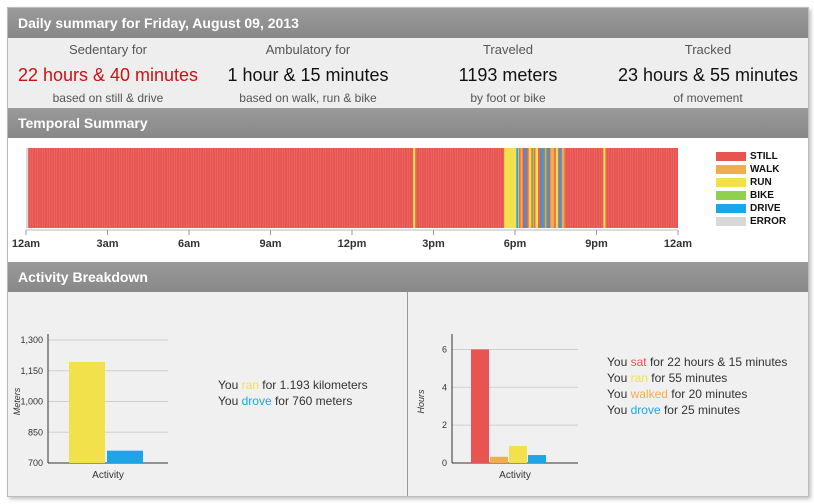 Image resolution: width=814 pixels, height=504 pixels. I want to click on stat-value: 1 hour & 15 minutes, so click(308, 75).